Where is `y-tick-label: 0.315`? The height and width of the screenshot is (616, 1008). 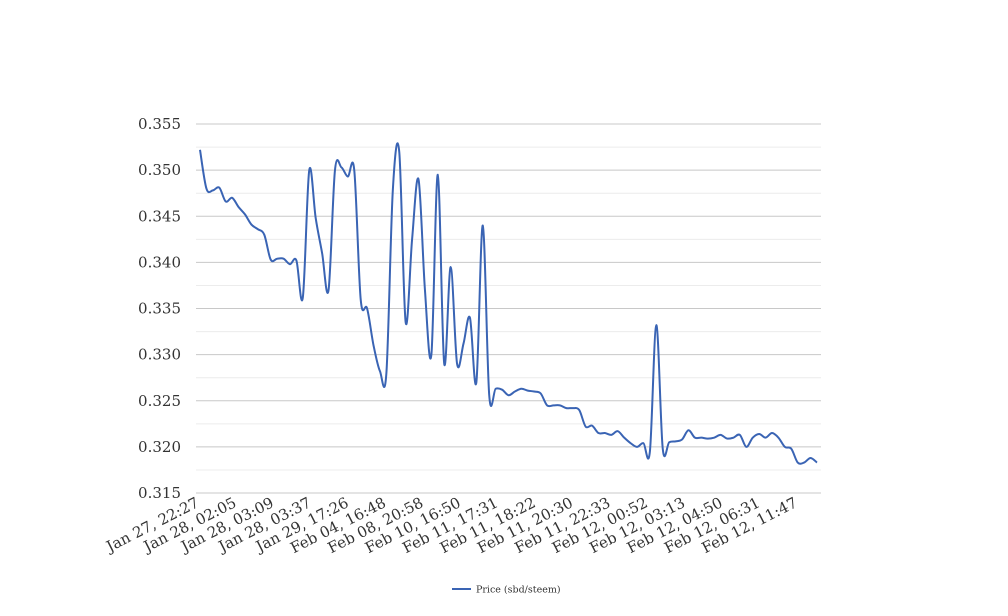 y-tick-label: 0.315 is located at coordinates (159, 493).